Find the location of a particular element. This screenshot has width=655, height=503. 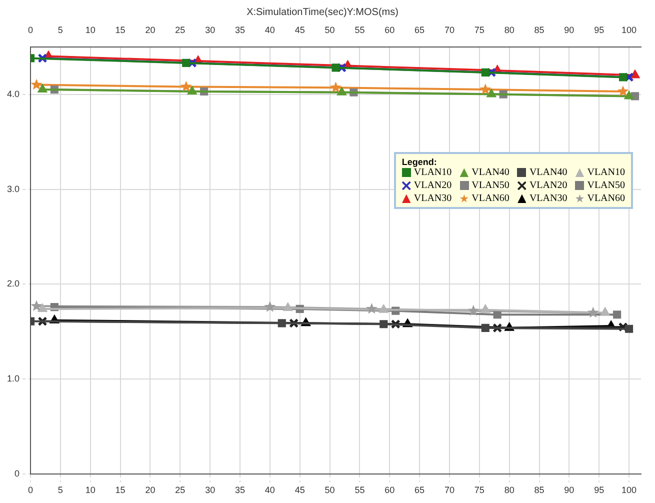

x2-tick-label: 50 is located at coordinates (329, 29).